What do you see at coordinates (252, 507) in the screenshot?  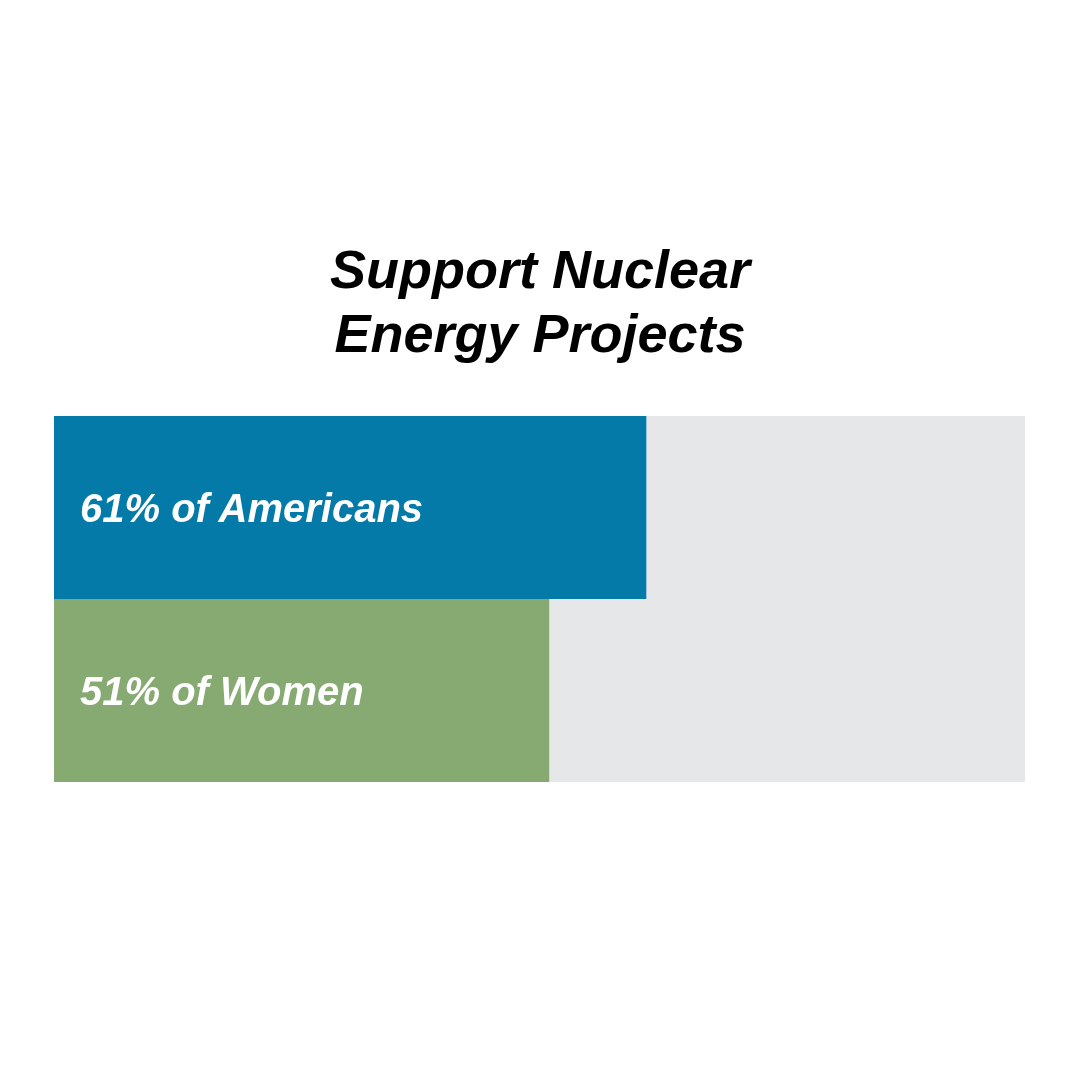 I see `data-label: 61% of Americans` at bounding box center [252, 507].